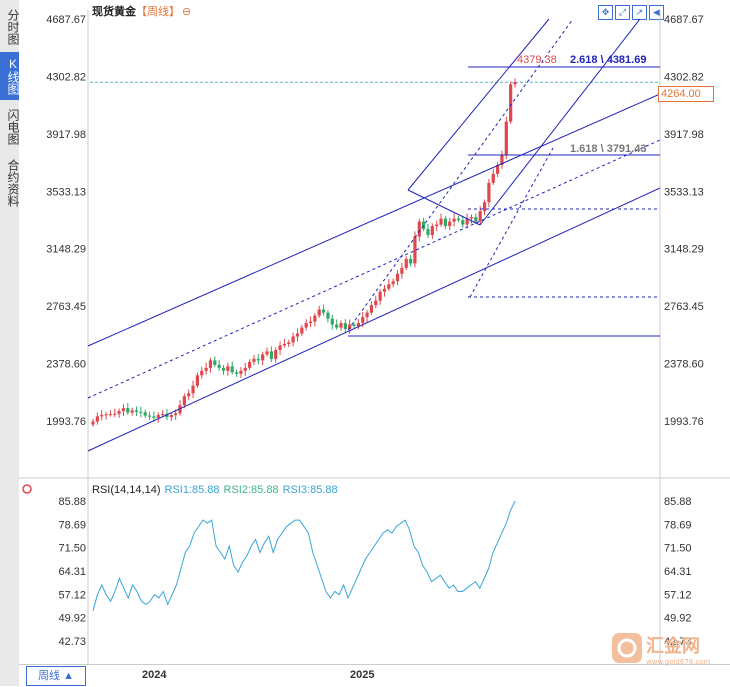 The width and height of the screenshot is (730, 687). I want to click on tab-kline-chart: K线图, so click(10, 76).